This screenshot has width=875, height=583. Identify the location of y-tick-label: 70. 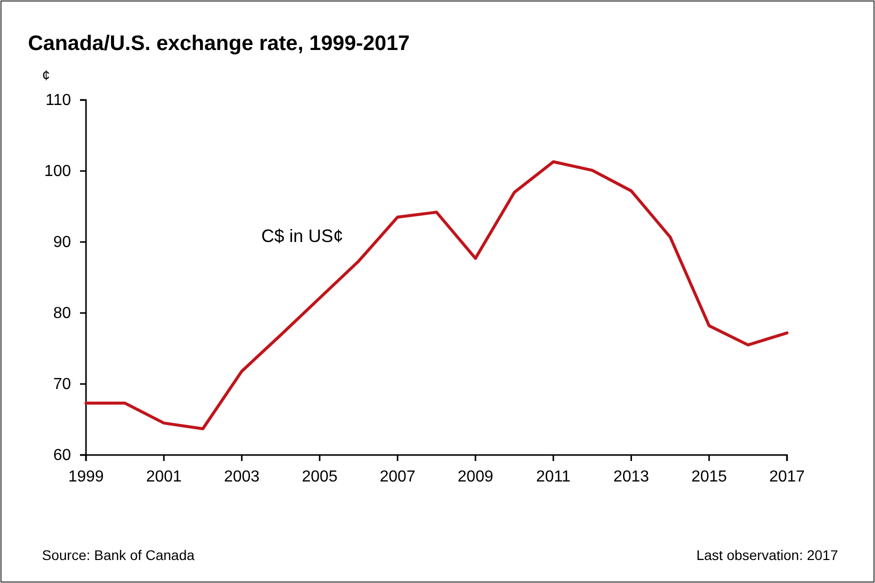
(62, 385).